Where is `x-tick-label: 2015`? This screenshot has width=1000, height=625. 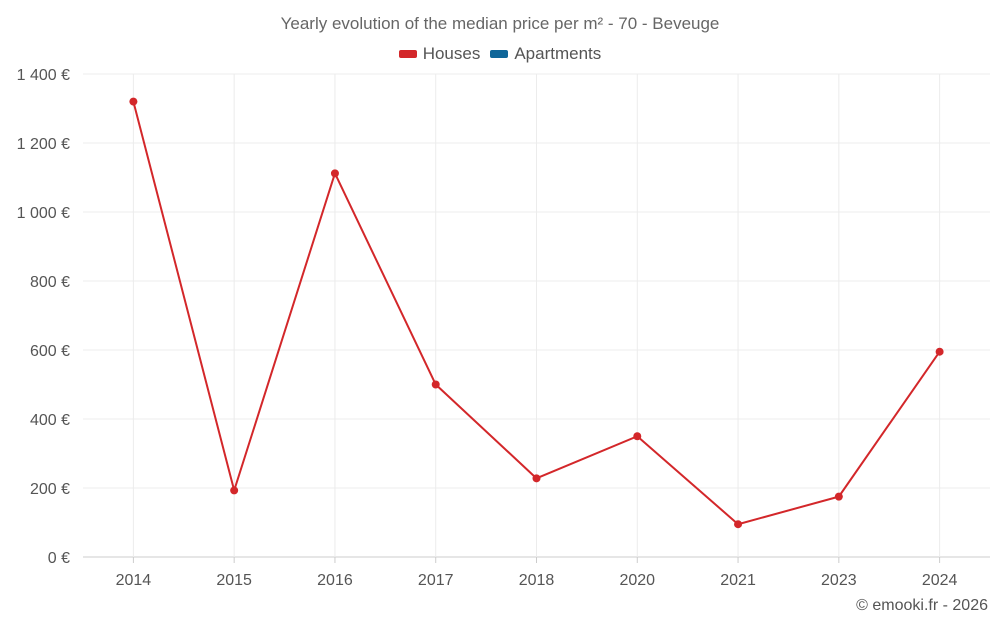
x-tick-label: 2015 is located at coordinates (234, 580).